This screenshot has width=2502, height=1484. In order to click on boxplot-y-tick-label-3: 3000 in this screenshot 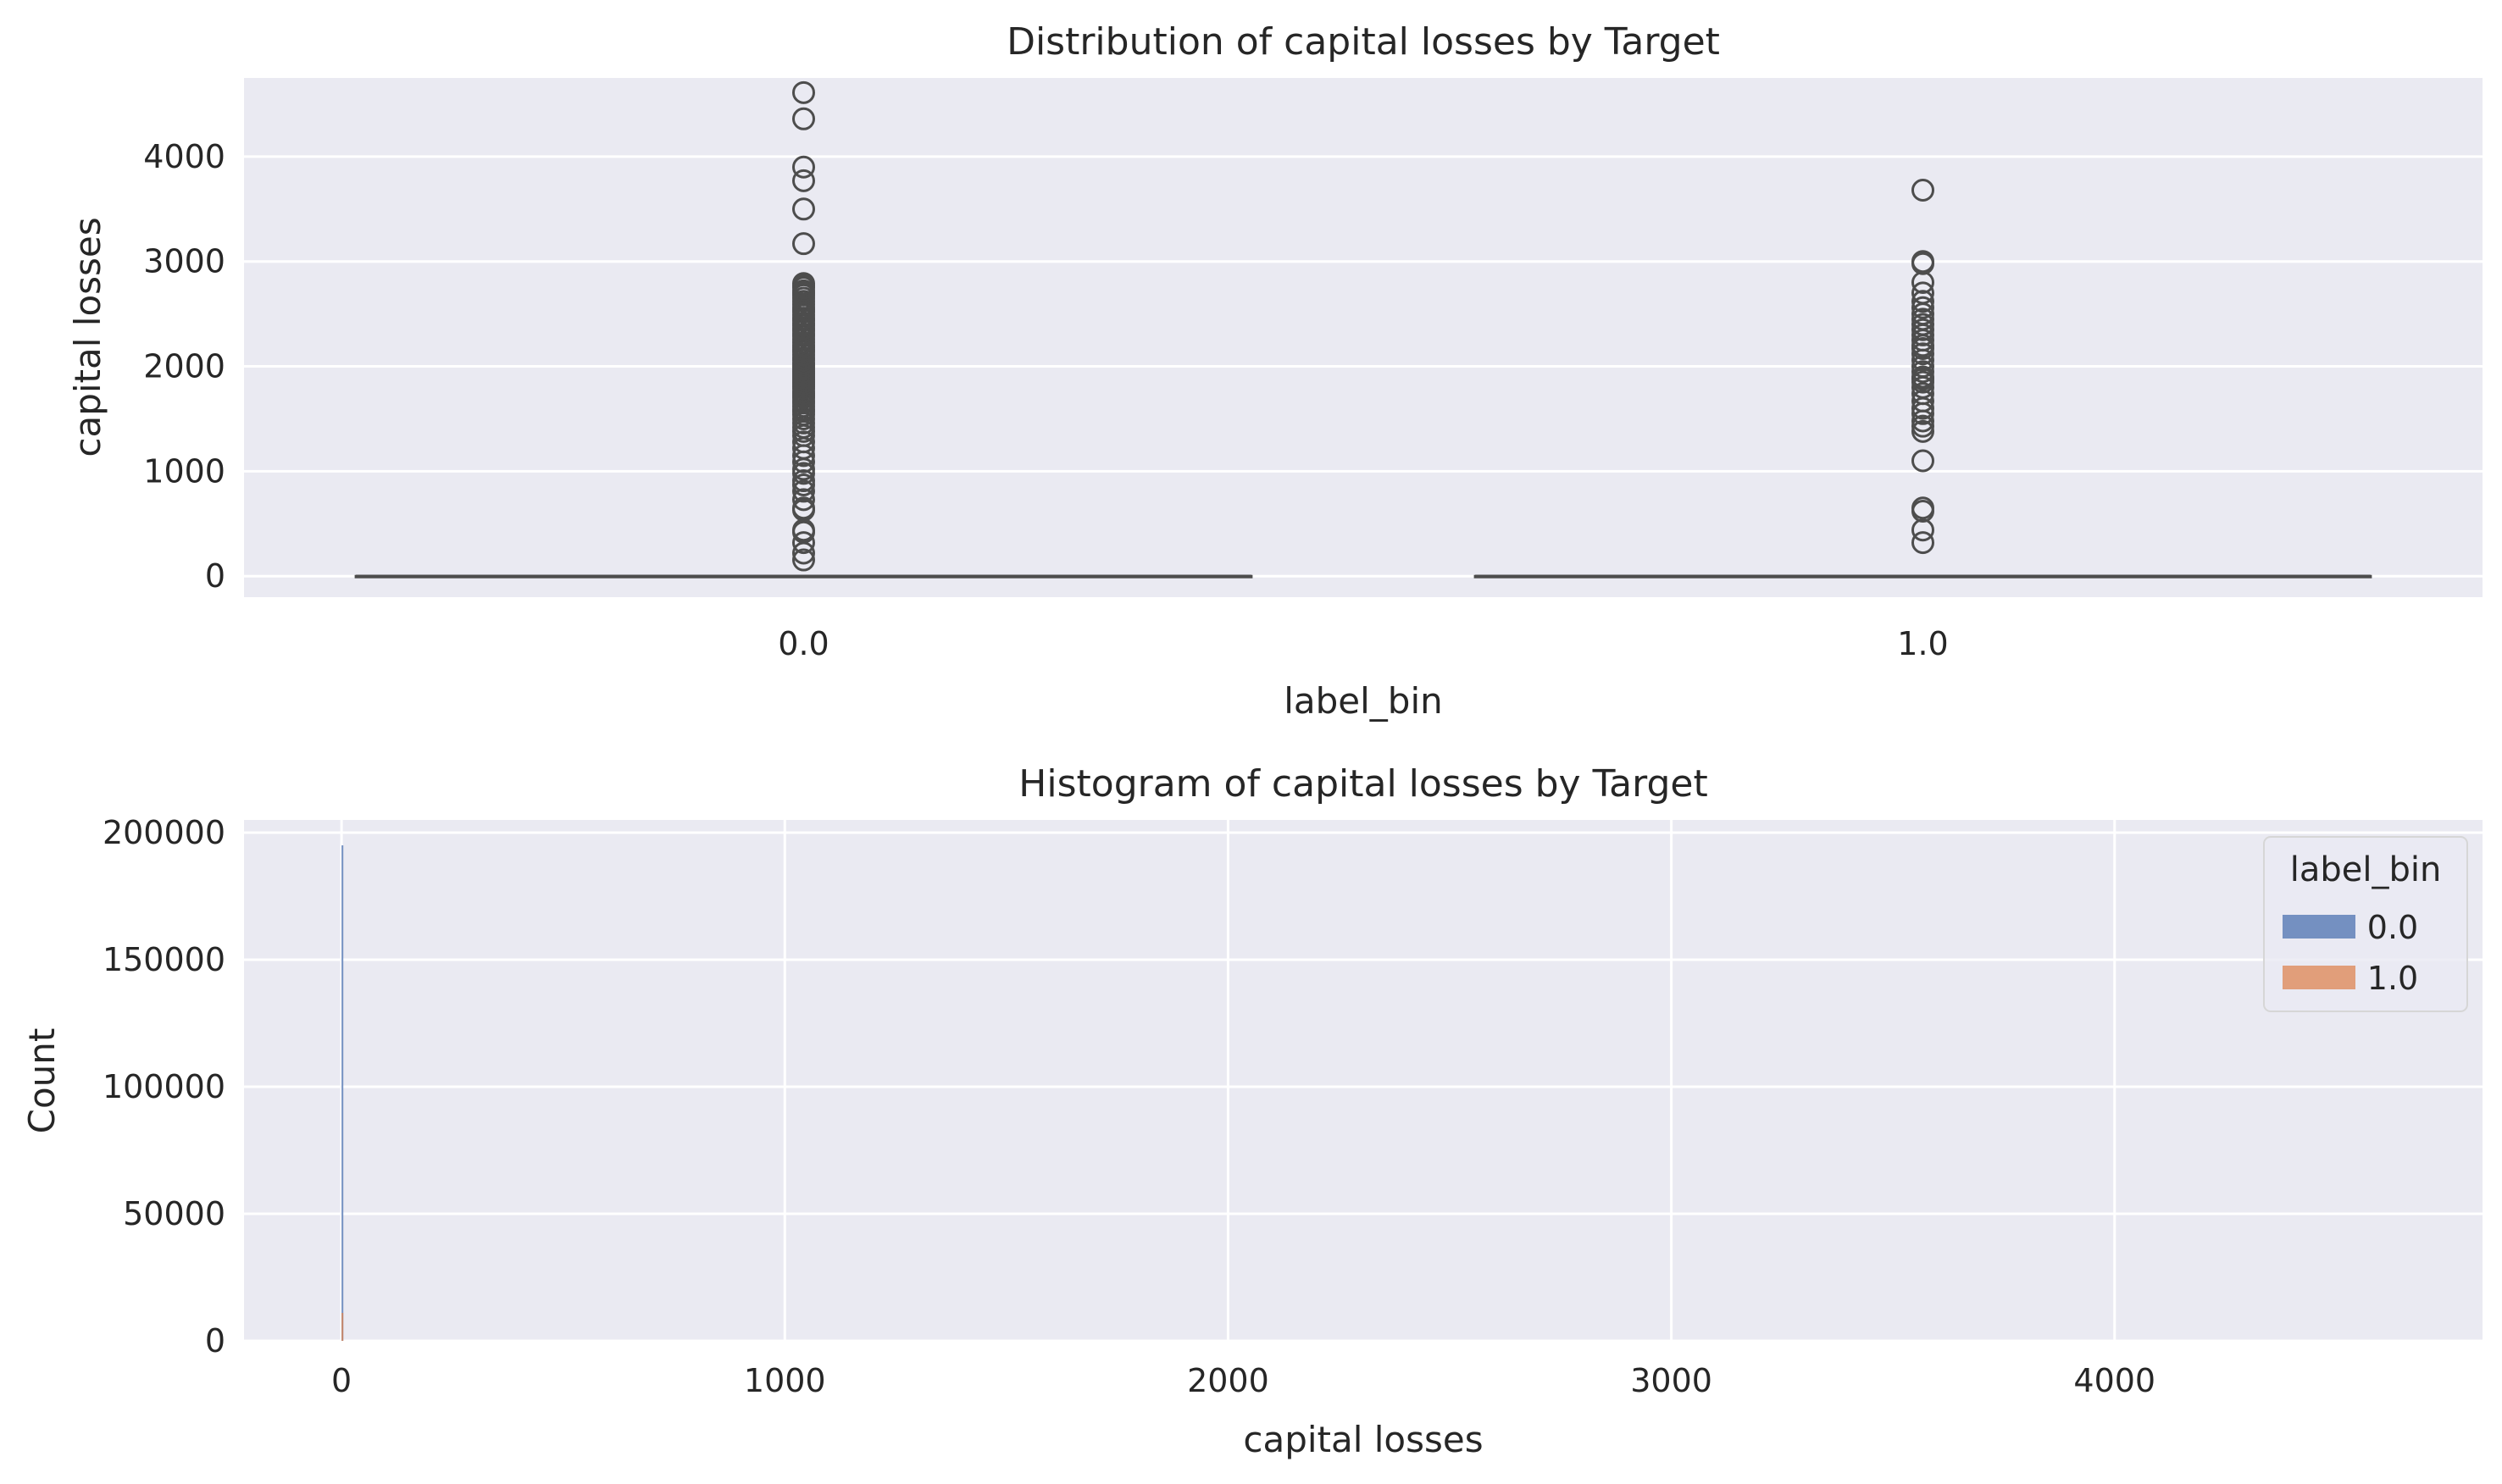, I will do `click(184, 261)`.